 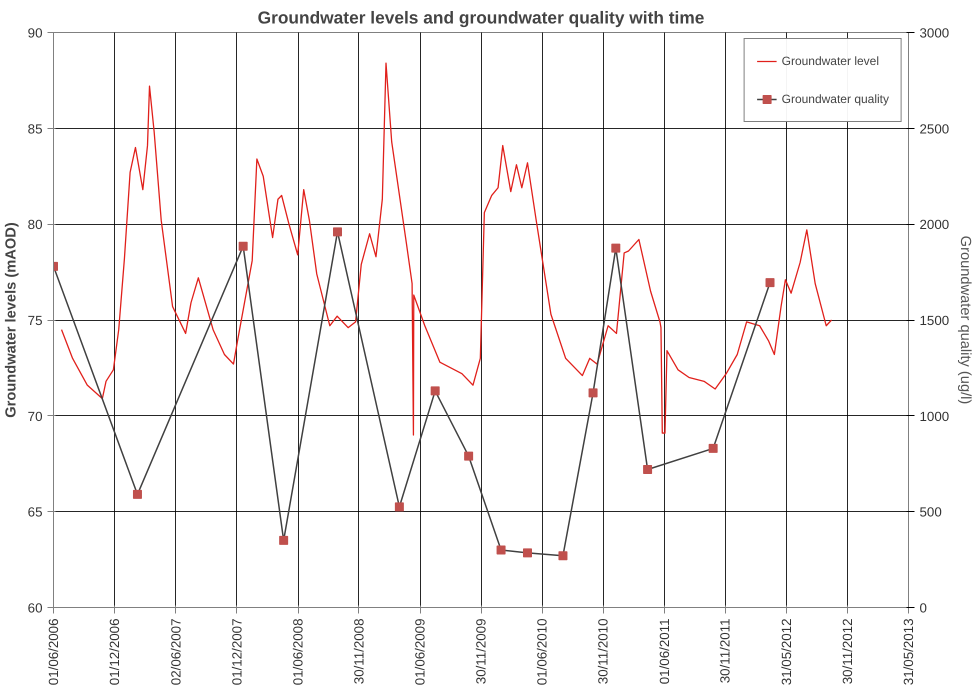 I want to click on x-tick-label: 30/11/2011, so click(x=725, y=651).